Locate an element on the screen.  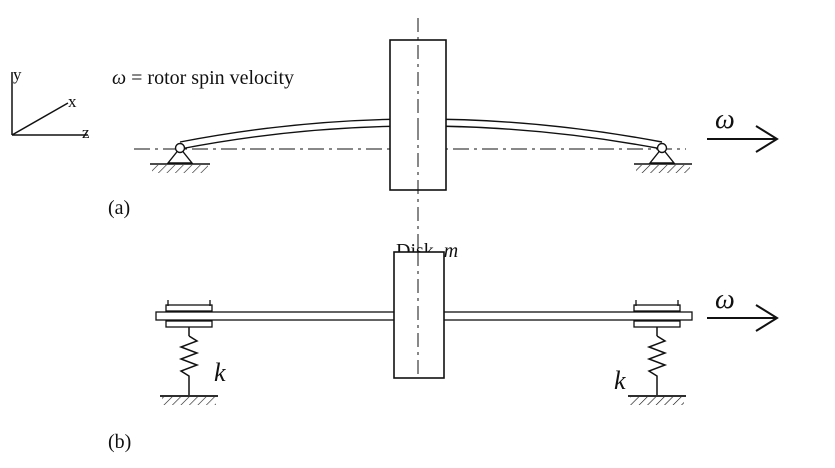
left-ground-hatch-b is located at coordinates (189, 401).